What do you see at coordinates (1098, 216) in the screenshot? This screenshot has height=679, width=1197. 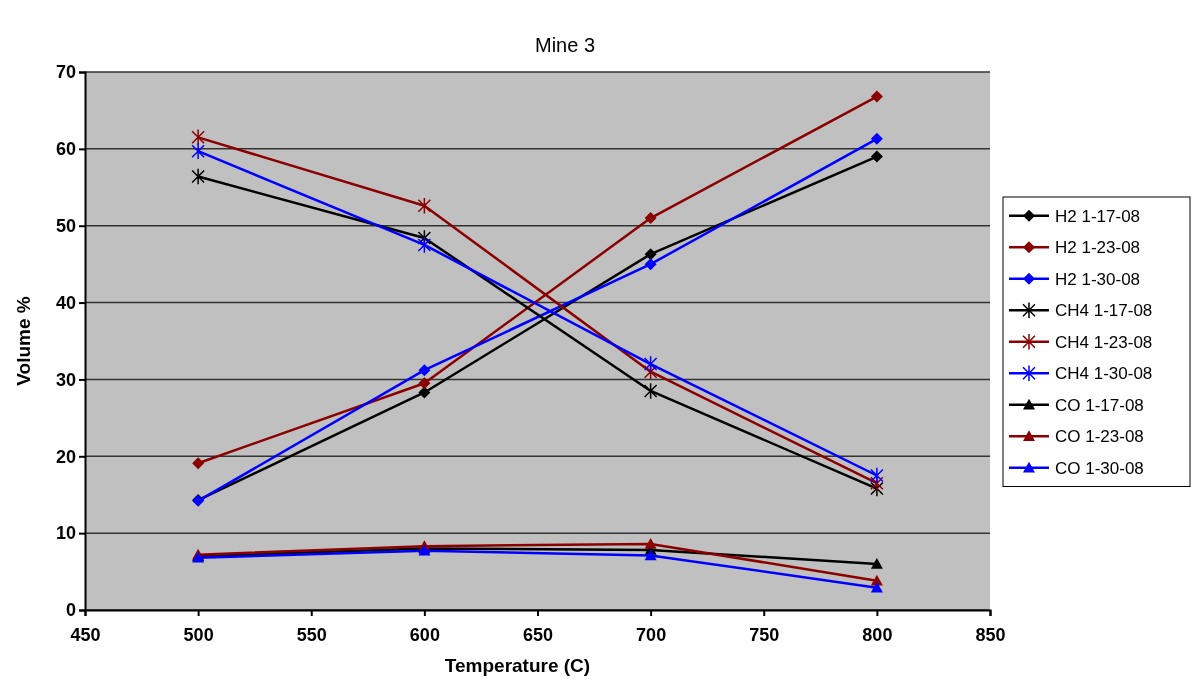 I see `legend-label: H2 1-17-08` at bounding box center [1098, 216].